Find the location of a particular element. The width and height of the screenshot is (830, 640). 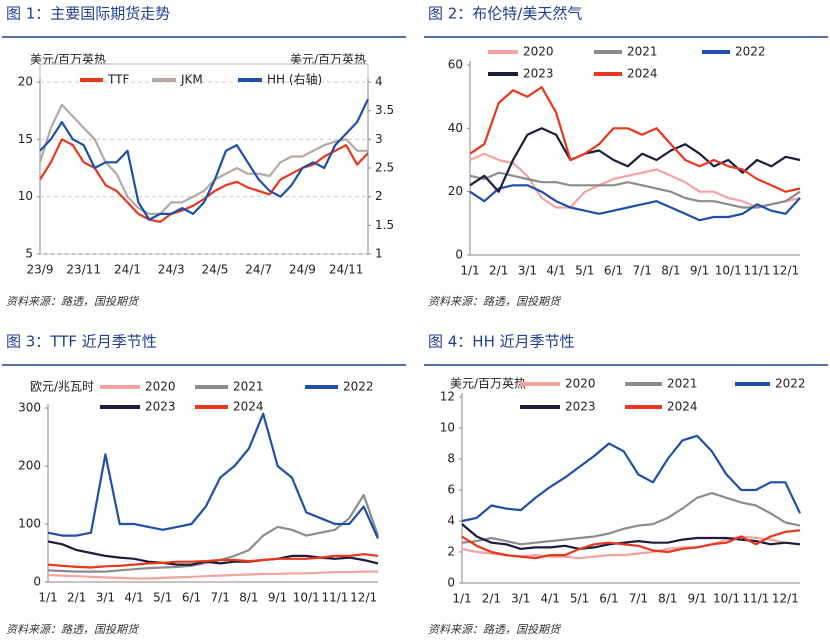

y-tick-label: 10 is located at coordinates (25, 196).